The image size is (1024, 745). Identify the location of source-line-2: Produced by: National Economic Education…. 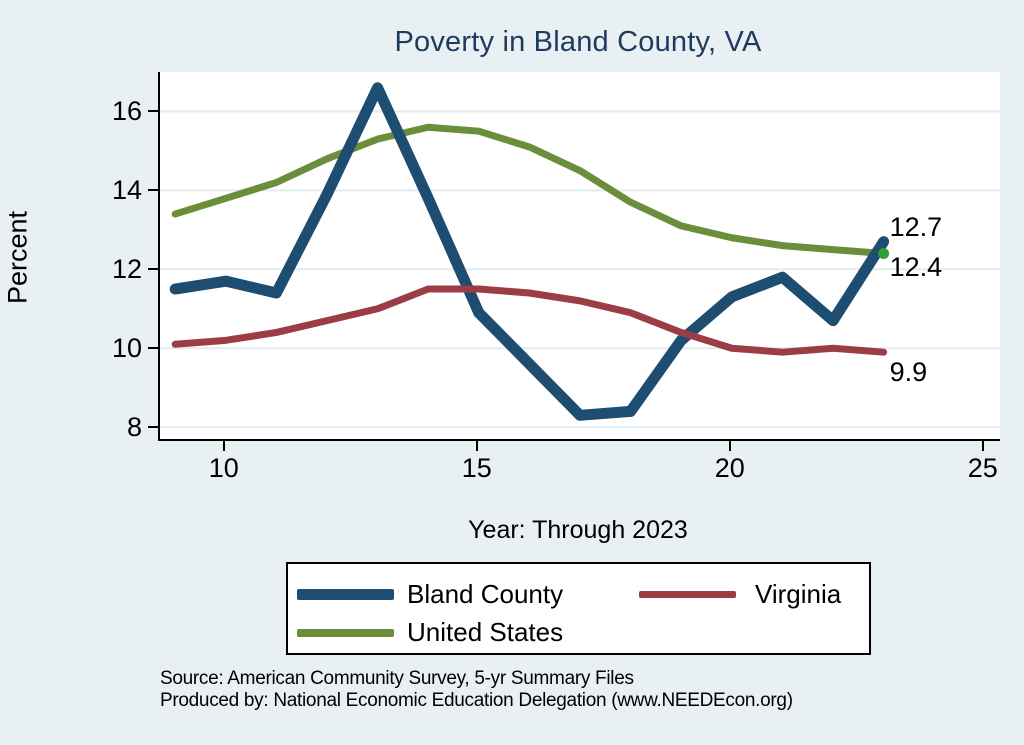
(476, 700).